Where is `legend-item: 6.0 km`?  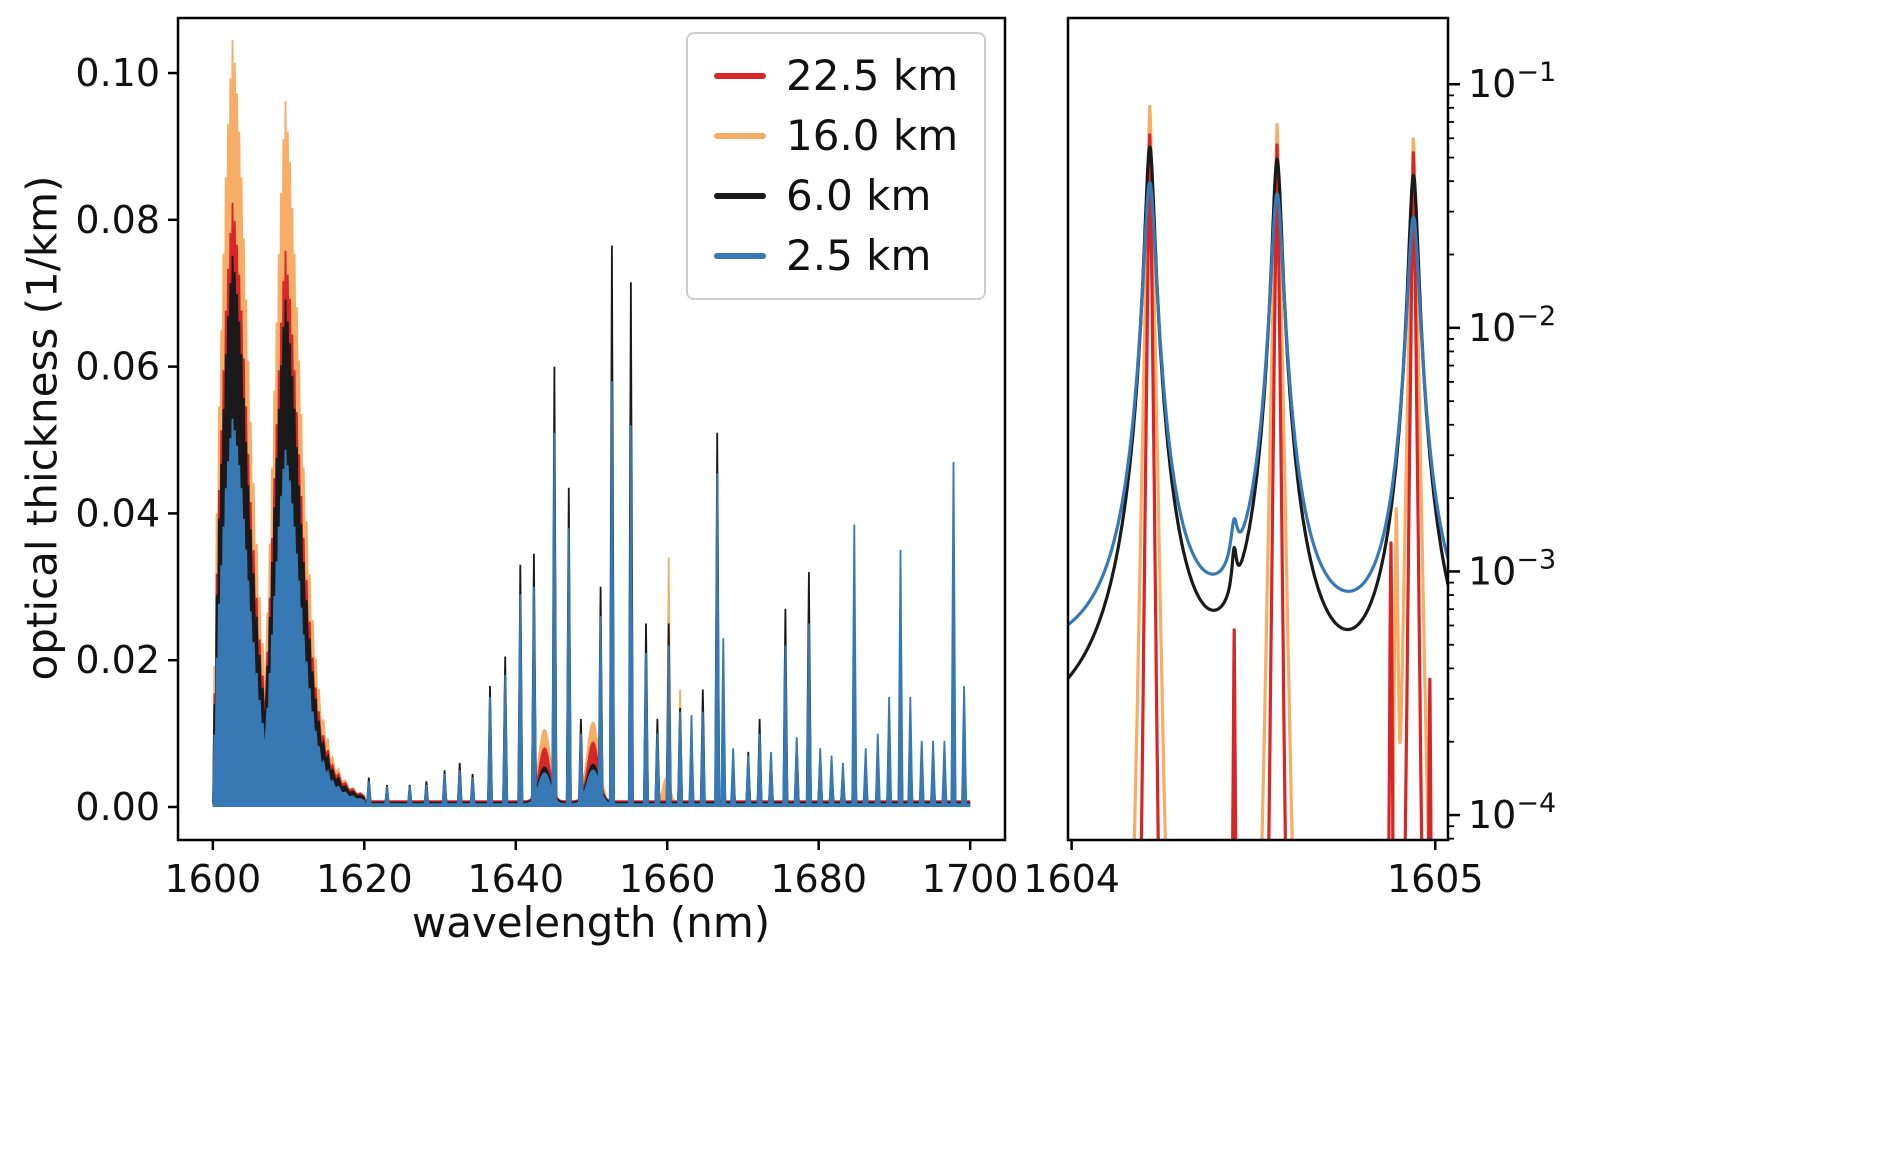
legend-item: 6.0 km is located at coordinates (836, 196).